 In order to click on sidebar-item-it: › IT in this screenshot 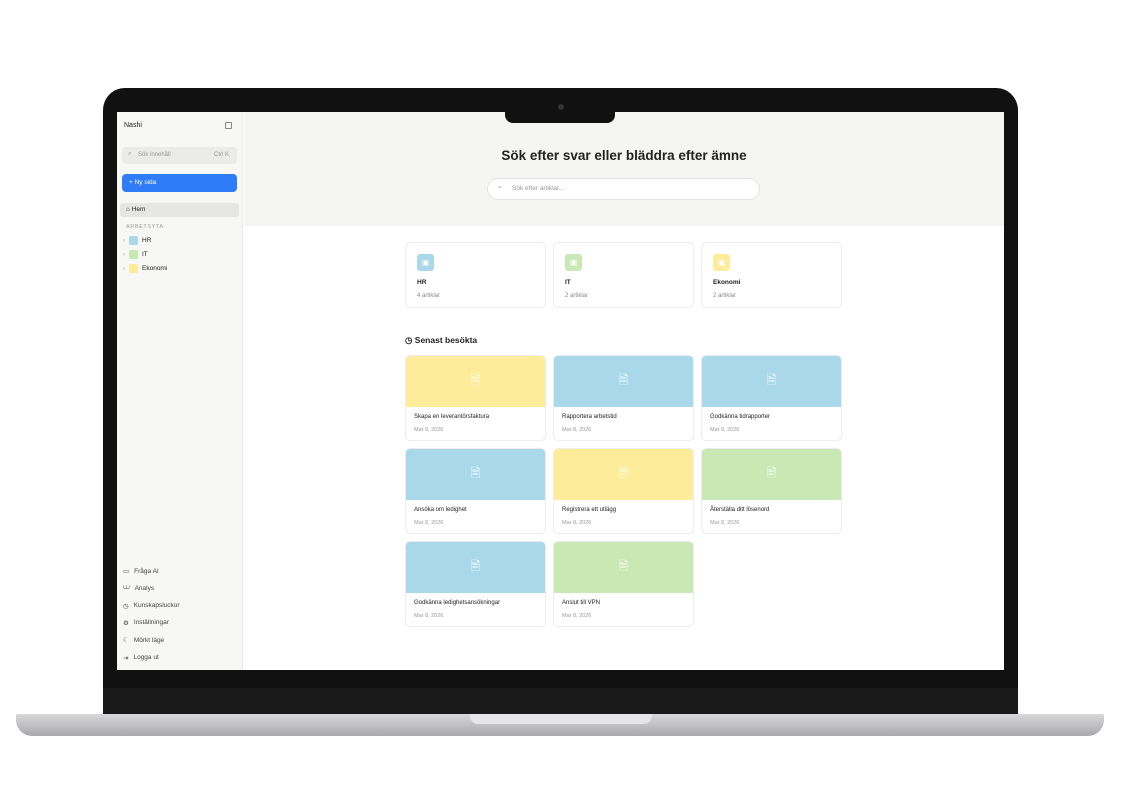, I will do `click(135, 254)`.